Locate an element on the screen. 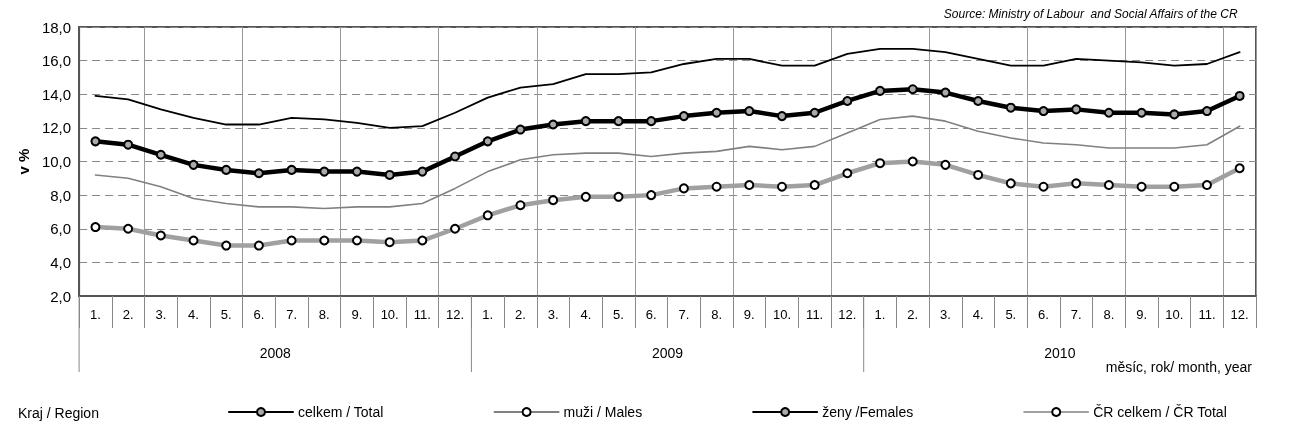 This screenshot has height=432, width=1310. y-tick-label: 10,0 is located at coordinates (56, 161).